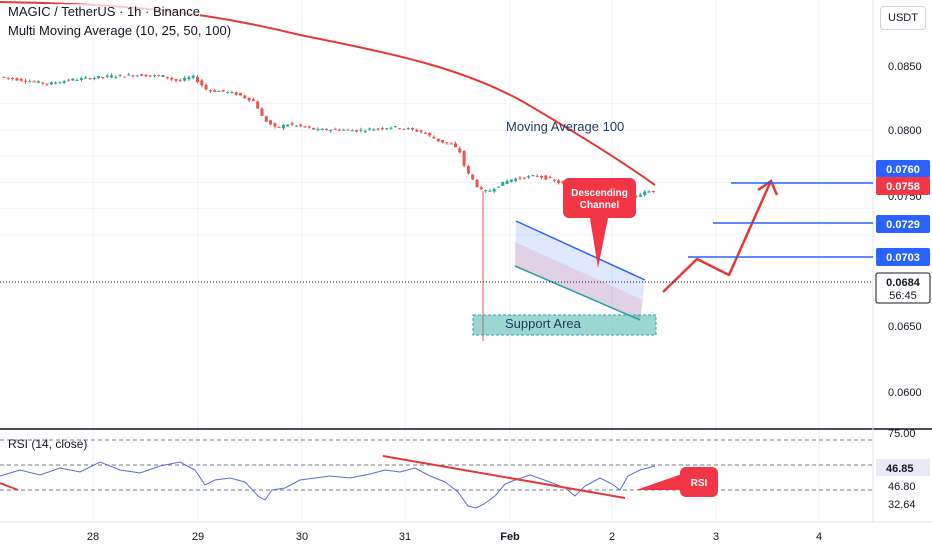  I want to click on rsi-current-bg, so click(903, 467).